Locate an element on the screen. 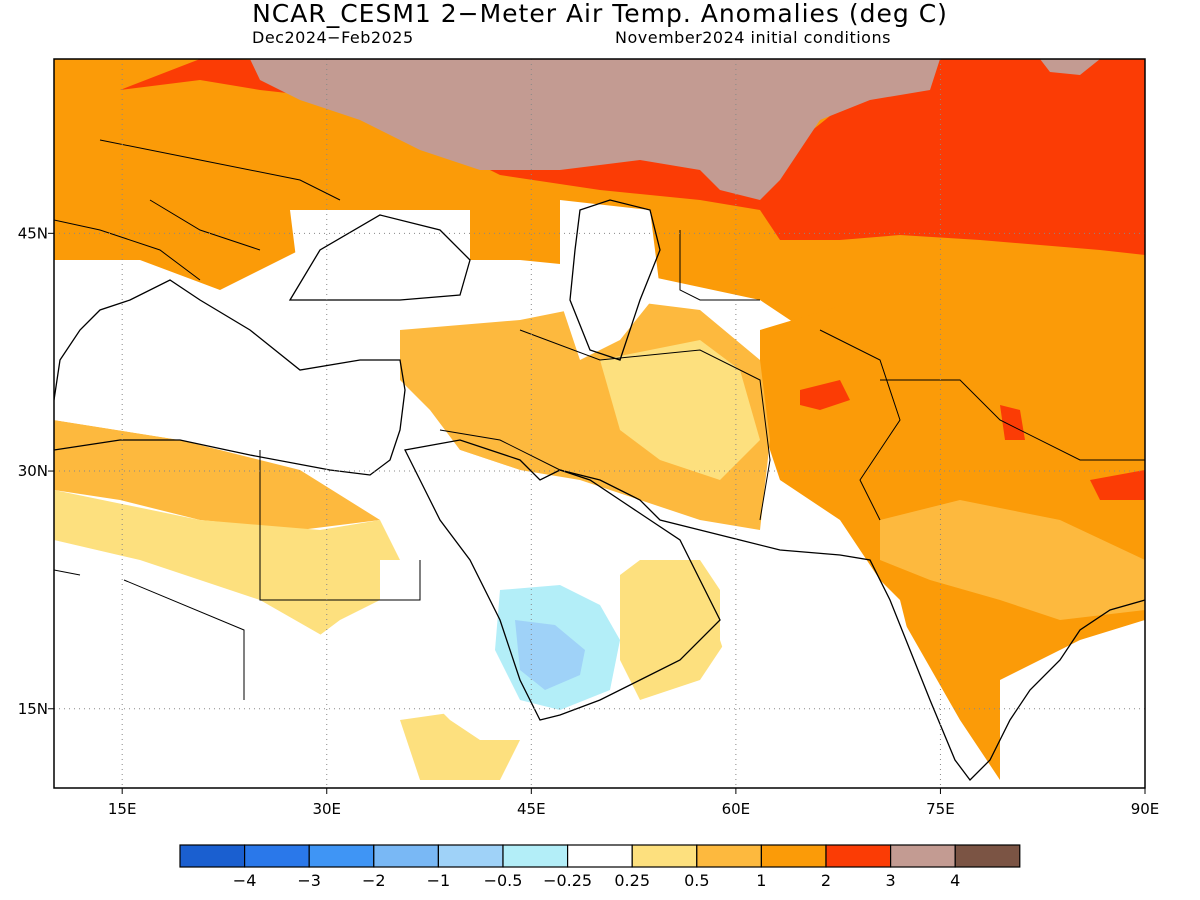 This screenshot has height=900, width=1200. anomaly-05to1-iran is located at coordinates (680, 410).